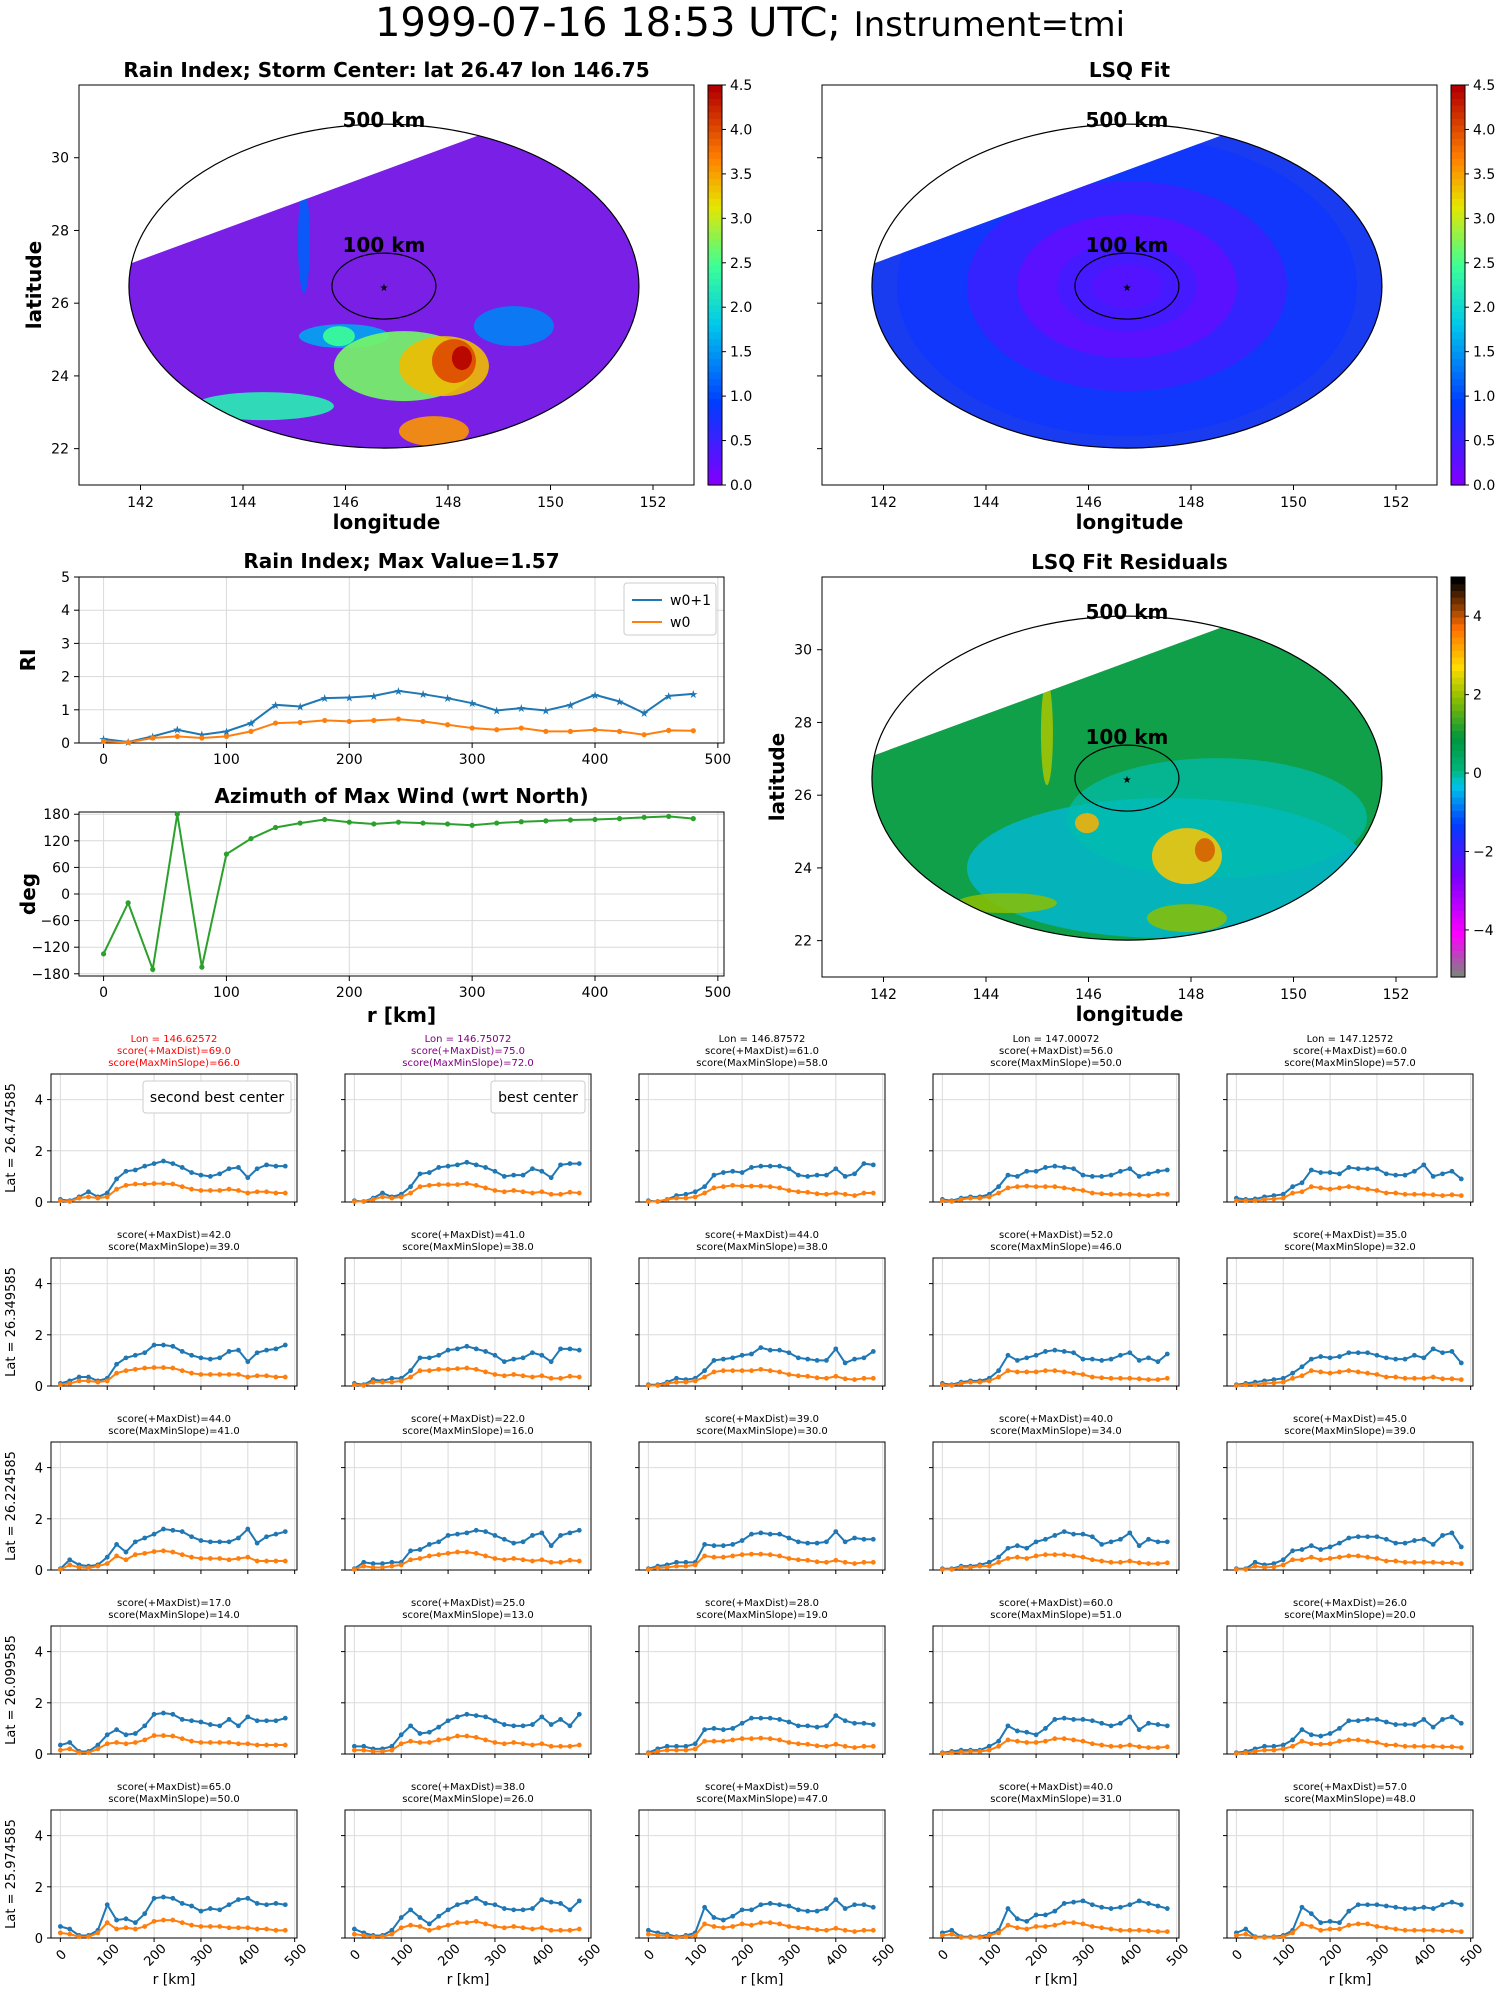  What do you see at coordinates (39, 1939) in the screenshot?
I see `y-tick-label: 0` at bounding box center [39, 1939].